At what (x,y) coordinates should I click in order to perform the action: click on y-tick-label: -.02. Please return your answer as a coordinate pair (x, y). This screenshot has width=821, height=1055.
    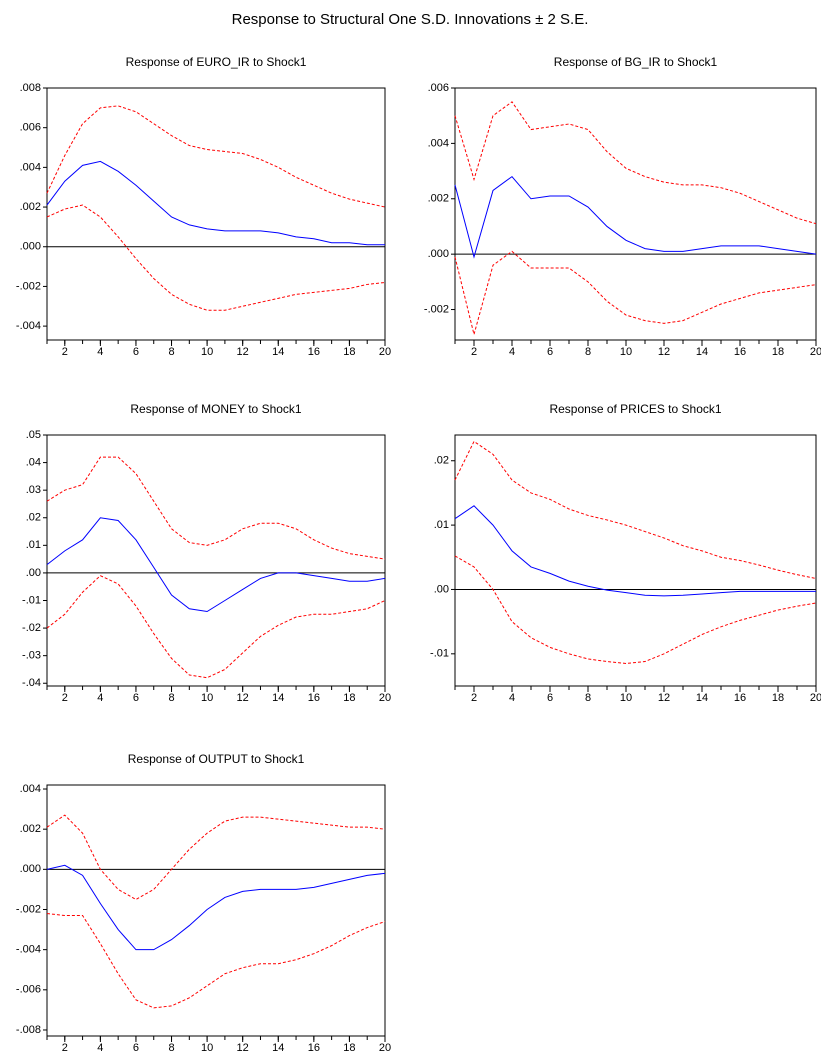
    Looking at the image, I should click on (31, 628).